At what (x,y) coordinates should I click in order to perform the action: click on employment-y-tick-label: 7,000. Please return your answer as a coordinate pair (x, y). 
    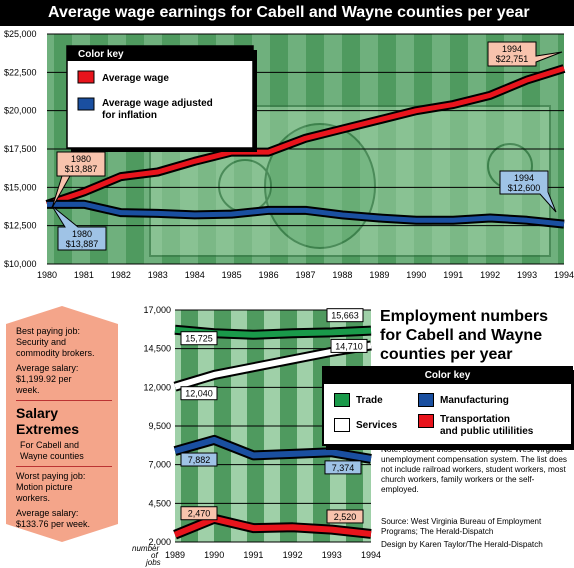
    Looking at the image, I should click on (159, 465).